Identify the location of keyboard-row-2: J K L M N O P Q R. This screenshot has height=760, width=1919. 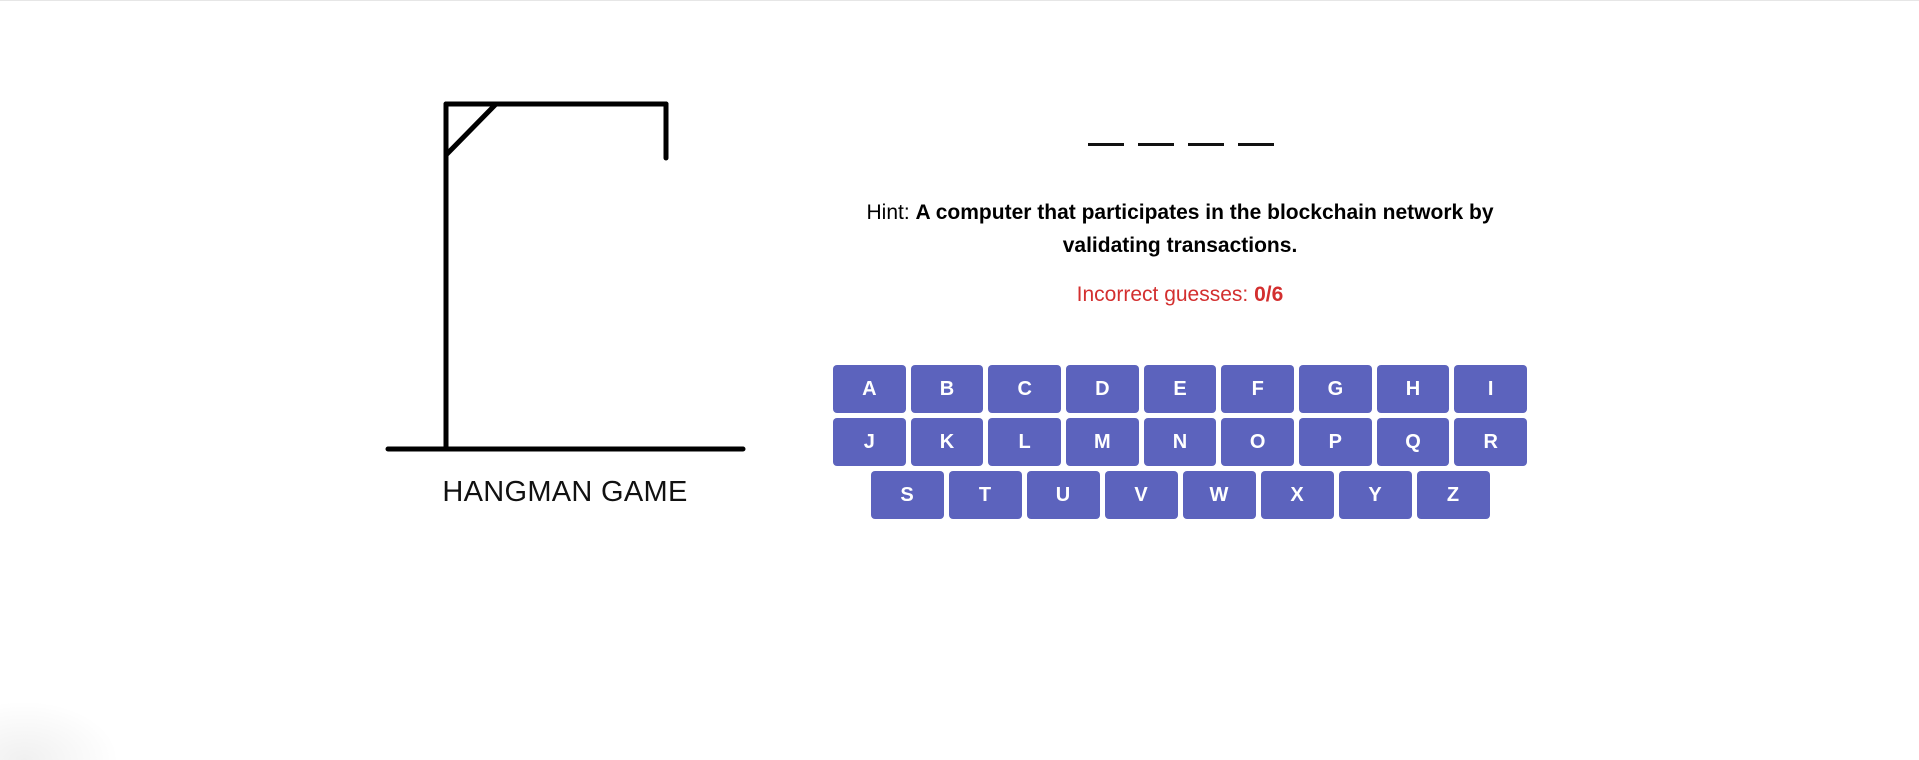
(1180, 442).